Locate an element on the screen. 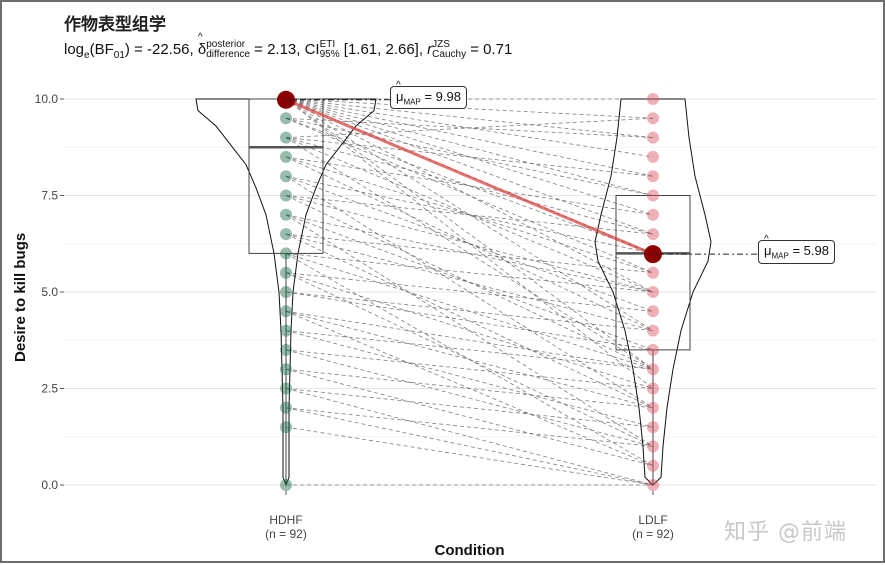 The height and width of the screenshot is (565, 885). watermark: 知乎 @前端 is located at coordinates (785, 532).